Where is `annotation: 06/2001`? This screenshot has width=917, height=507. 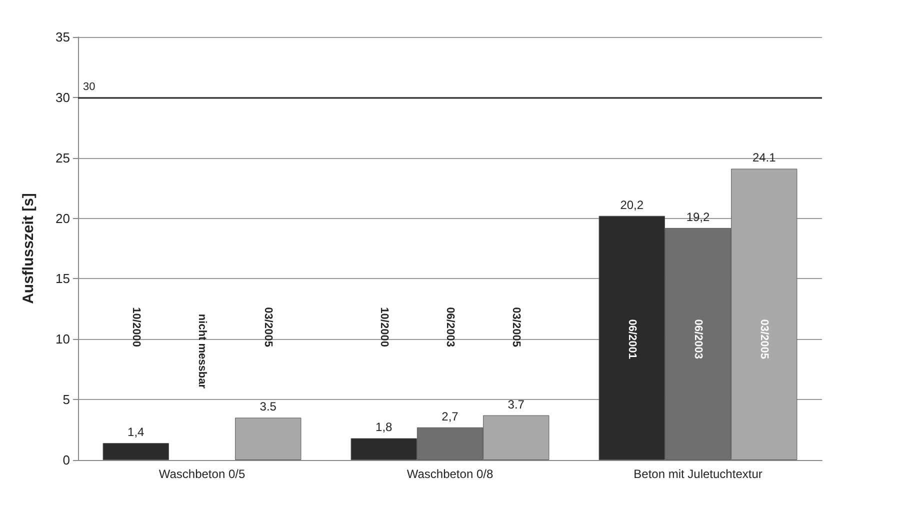
annotation: 06/2001 is located at coordinates (632, 339).